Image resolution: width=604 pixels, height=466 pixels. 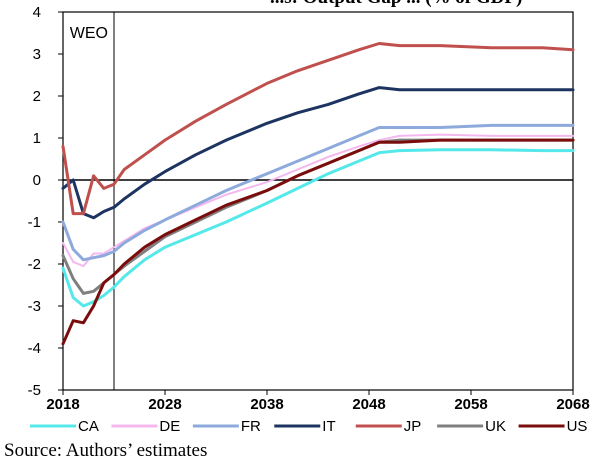 I want to click on x-tick-label: 2048, so click(x=368, y=404).